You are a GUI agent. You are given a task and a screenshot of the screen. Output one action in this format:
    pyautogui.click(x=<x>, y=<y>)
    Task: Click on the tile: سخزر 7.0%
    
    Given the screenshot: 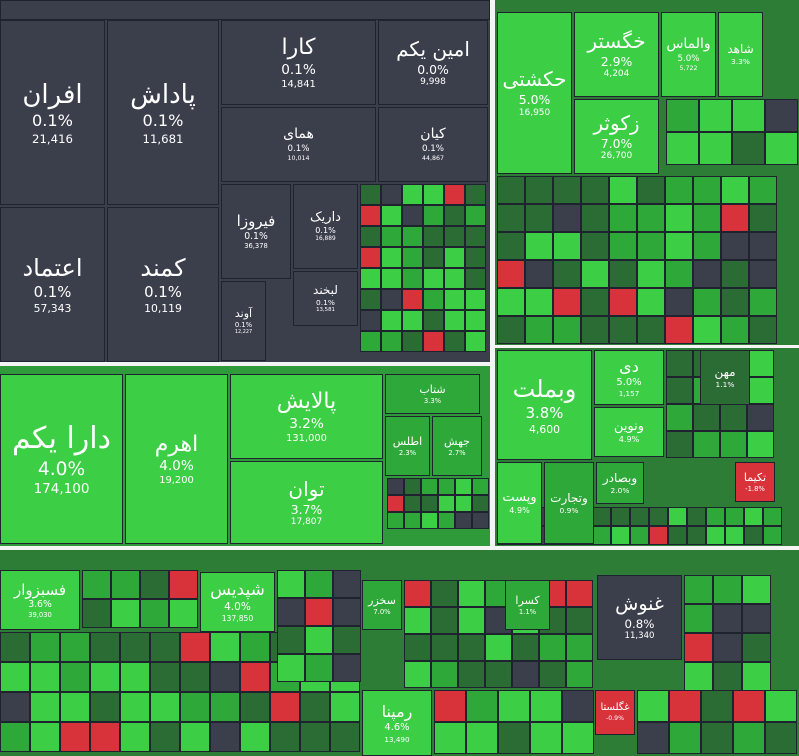 What is the action you would take?
    pyautogui.click(x=382, y=605)
    